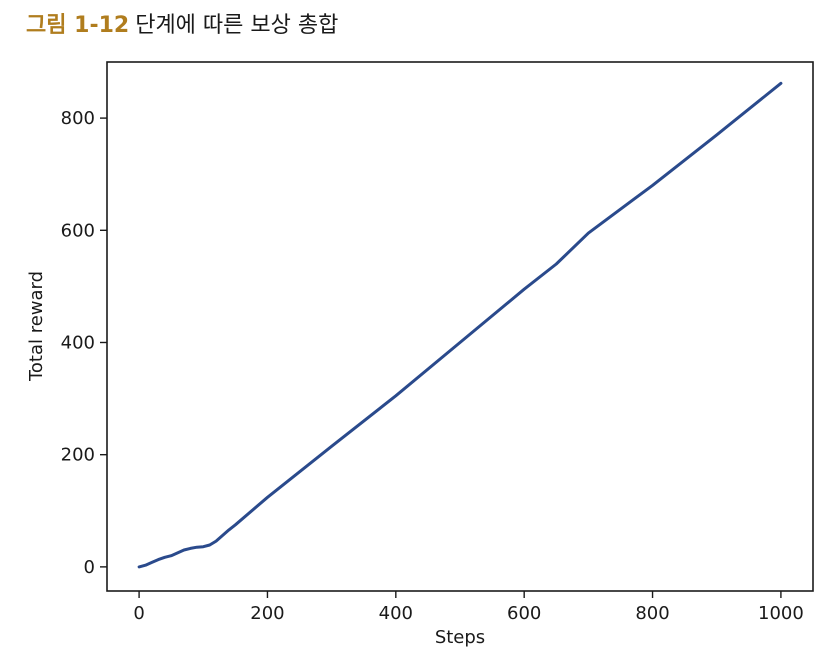  What do you see at coordinates (89, 567) in the screenshot?
I see `y-tick-label: 0` at bounding box center [89, 567].